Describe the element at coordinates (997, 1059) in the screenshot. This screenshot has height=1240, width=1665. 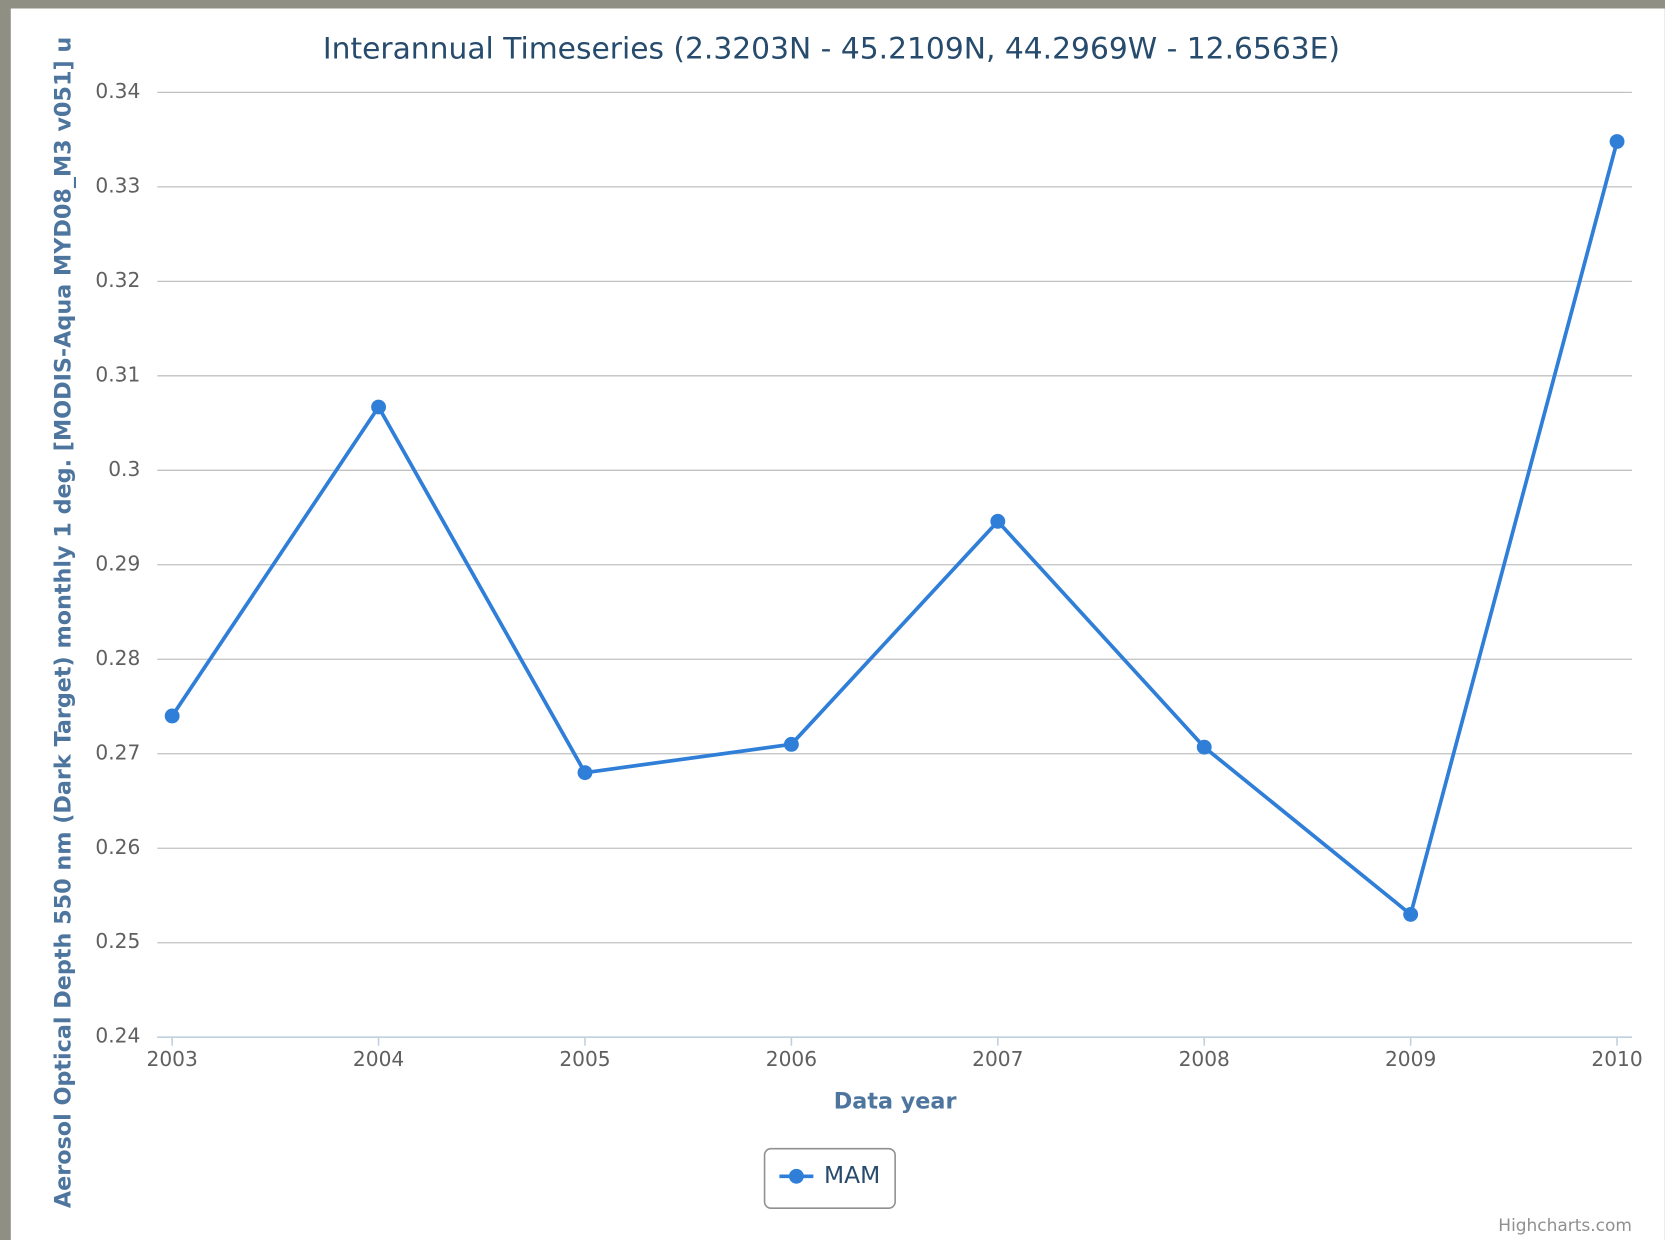
I see `x-tick-label: 2007` at that location.